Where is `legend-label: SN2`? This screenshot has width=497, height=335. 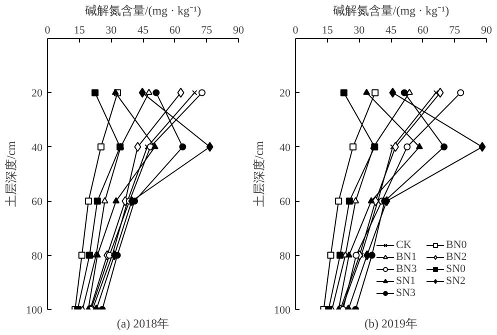 legend-label: SN2 is located at coordinates (456, 281).